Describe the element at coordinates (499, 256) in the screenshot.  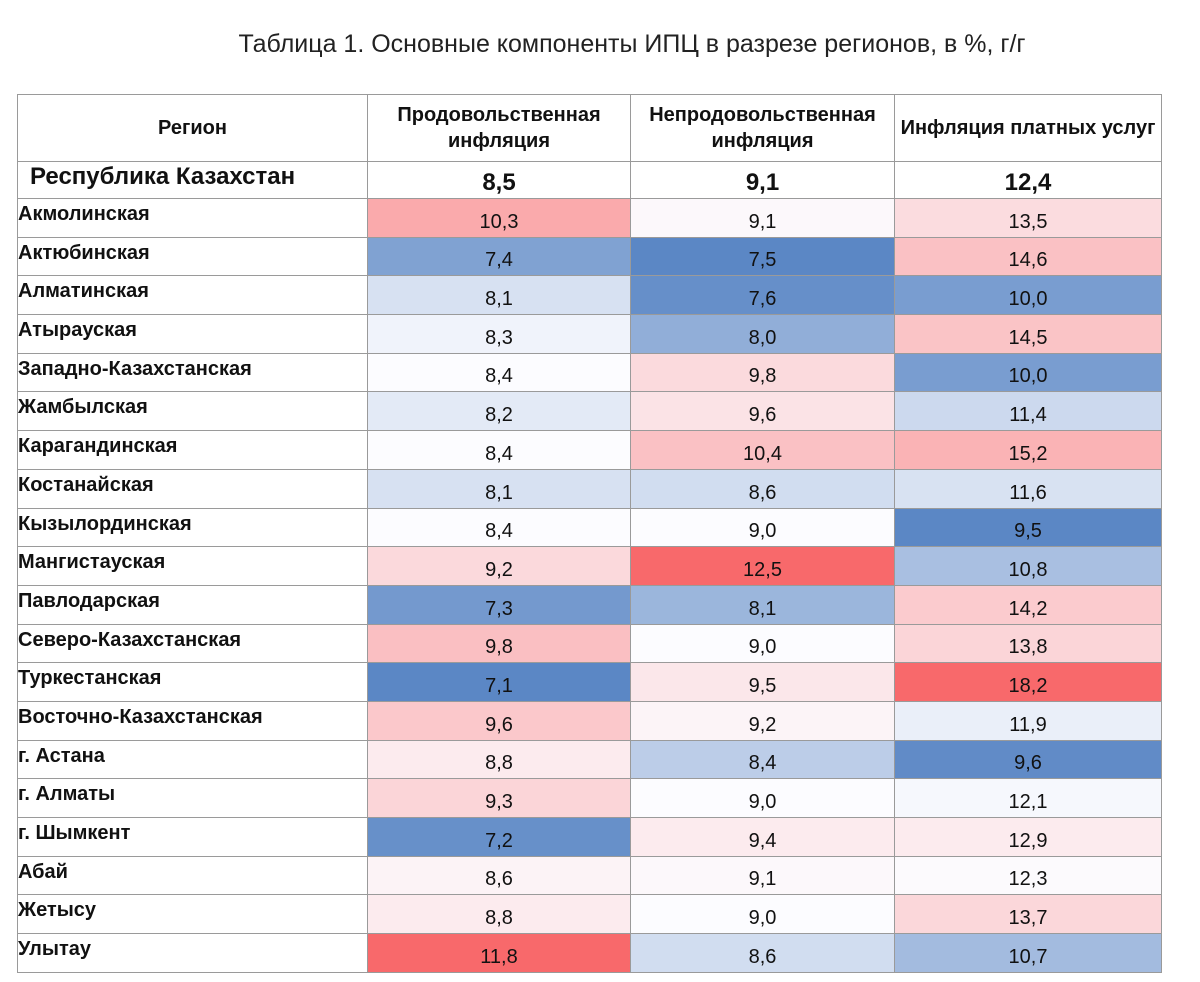
I see `food-value: 7,4` at that location.